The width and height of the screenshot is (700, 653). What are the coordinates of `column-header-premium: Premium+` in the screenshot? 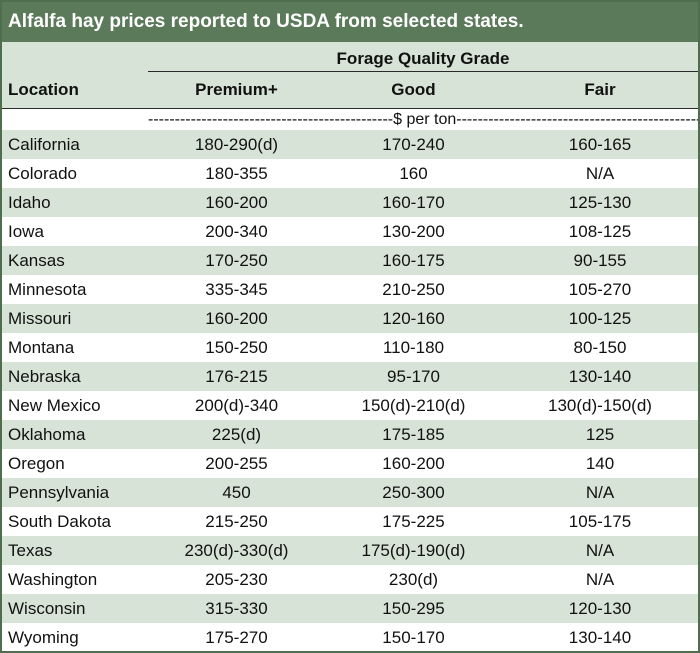 It's located at (236, 89).